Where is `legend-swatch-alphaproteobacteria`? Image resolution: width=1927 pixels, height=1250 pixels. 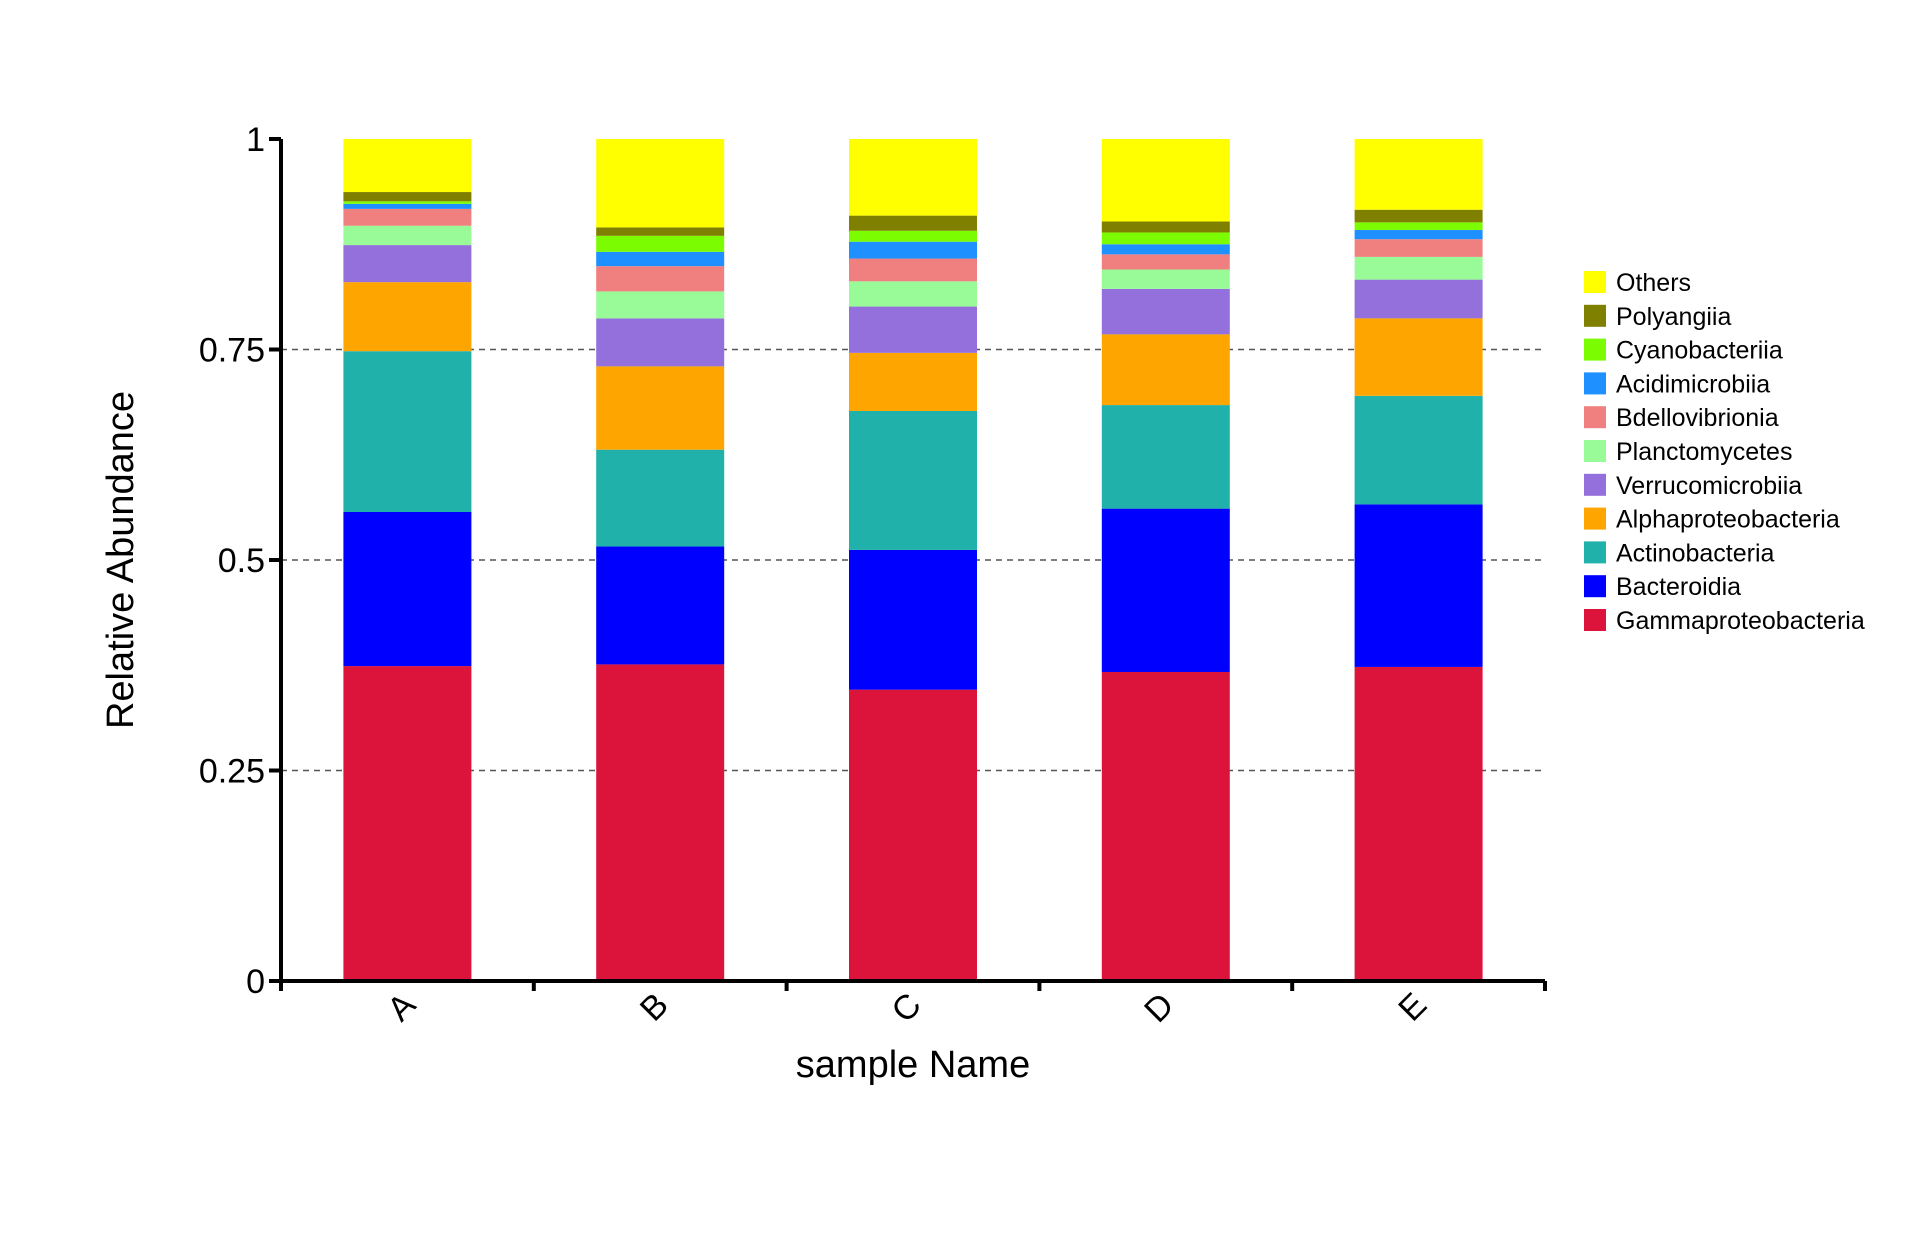 legend-swatch-alphaproteobacteria is located at coordinates (1595, 518).